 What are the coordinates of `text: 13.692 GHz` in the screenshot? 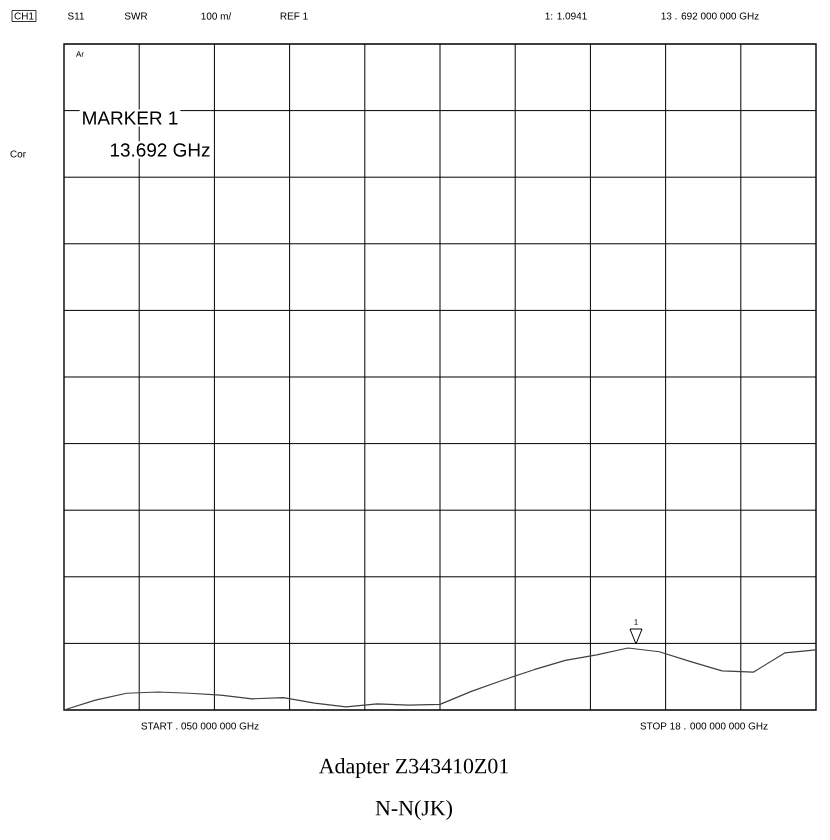 It's located at (160, 150).